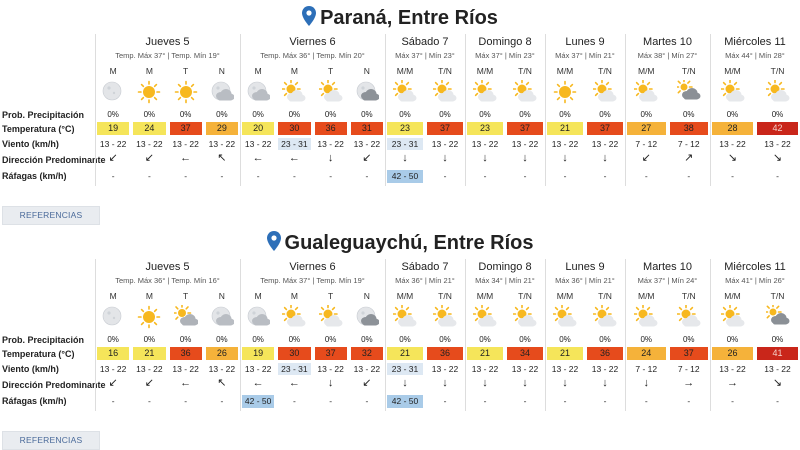 This screenshot has height=450, width=800. Describe the element at coordinates (30, 144) in the screenshot. I see `row-label-wind: Viento (km/h)` at that location.